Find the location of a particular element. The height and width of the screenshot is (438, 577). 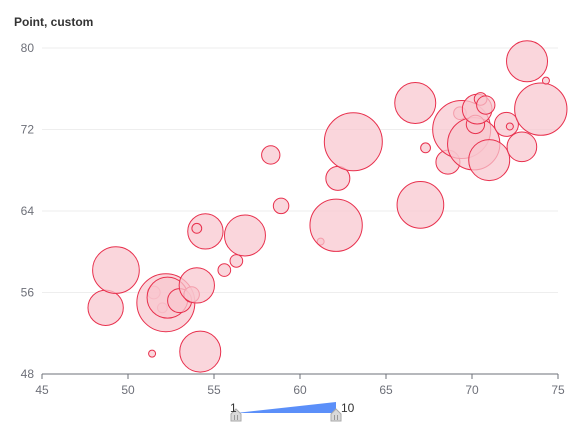

x-tick-label: 50 is located at coordinates (128, 390).